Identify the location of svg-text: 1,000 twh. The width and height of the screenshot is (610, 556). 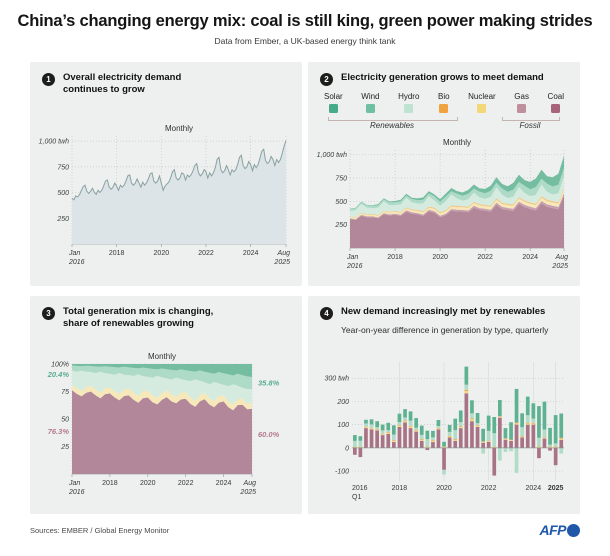
(54, 142).